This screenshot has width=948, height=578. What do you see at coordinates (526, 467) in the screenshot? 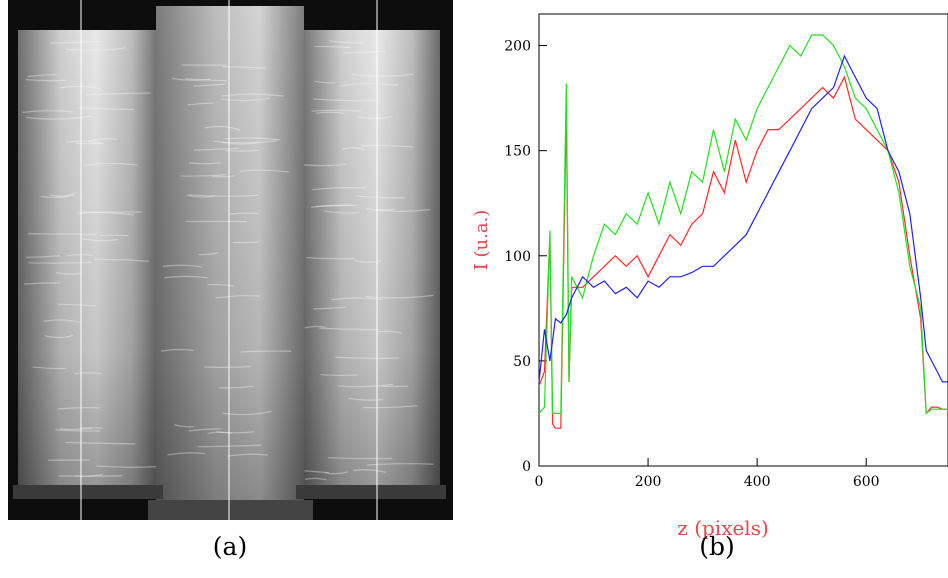
I see `y-tick-label: 0` at bounding box center [526, 467].